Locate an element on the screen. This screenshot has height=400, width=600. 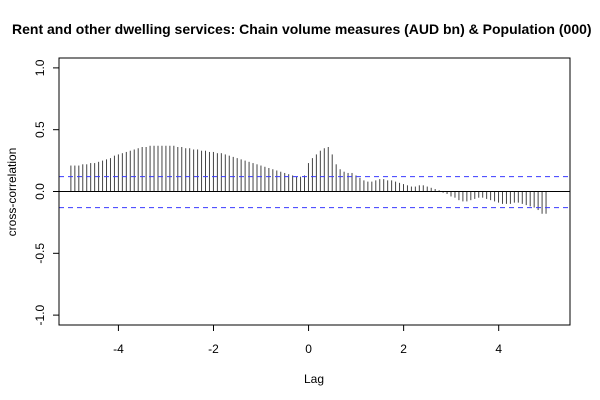
bars-group is located at coordinates (308, 179).